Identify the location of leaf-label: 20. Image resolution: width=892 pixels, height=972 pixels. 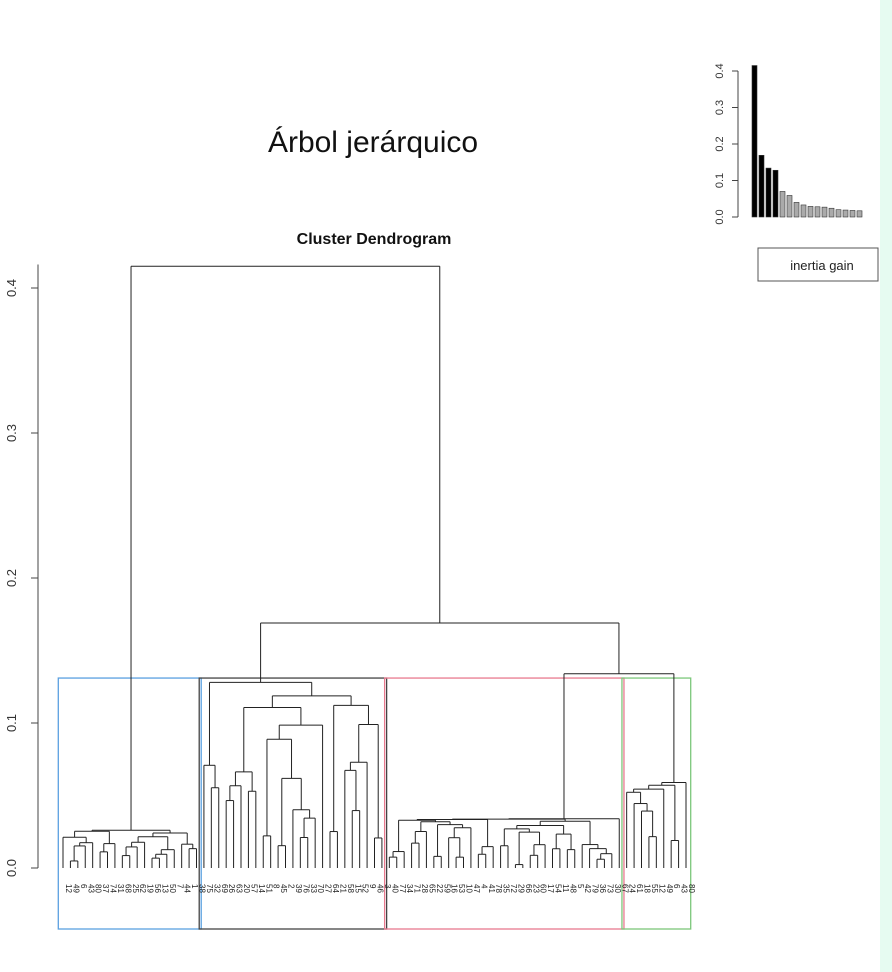
(246, 888).